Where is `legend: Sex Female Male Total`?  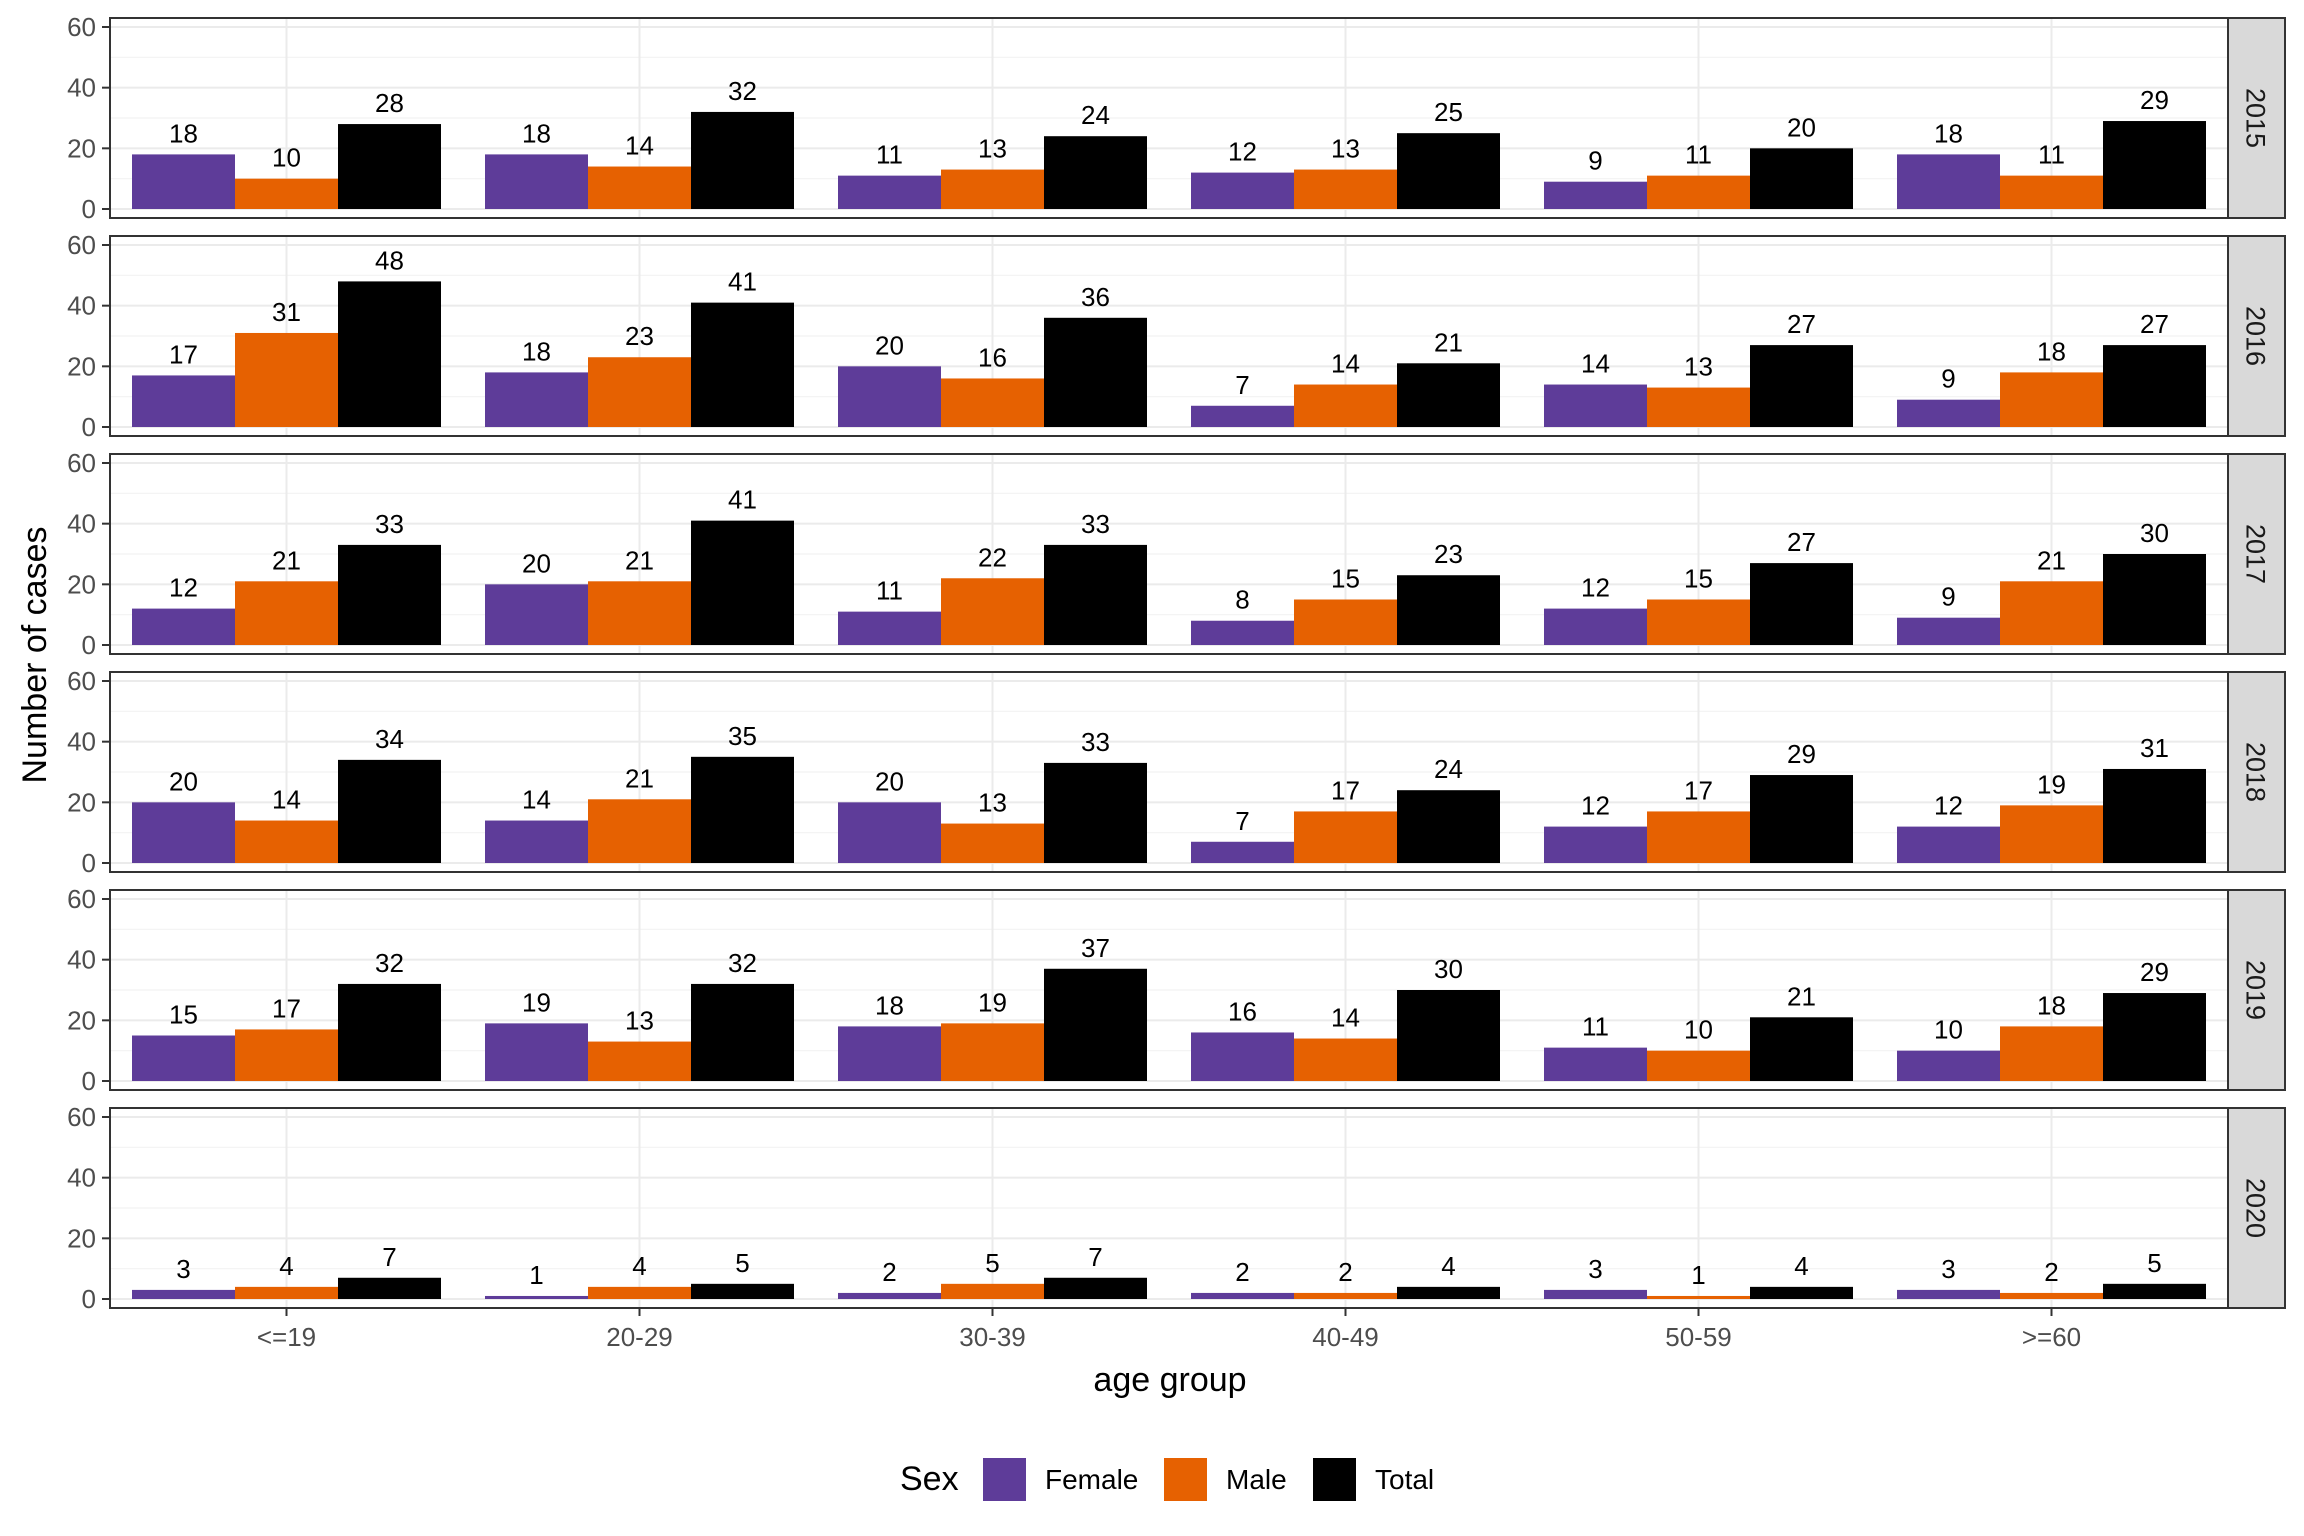
legend: Sex Female Male Total is located at coordinates (1167, 1479).